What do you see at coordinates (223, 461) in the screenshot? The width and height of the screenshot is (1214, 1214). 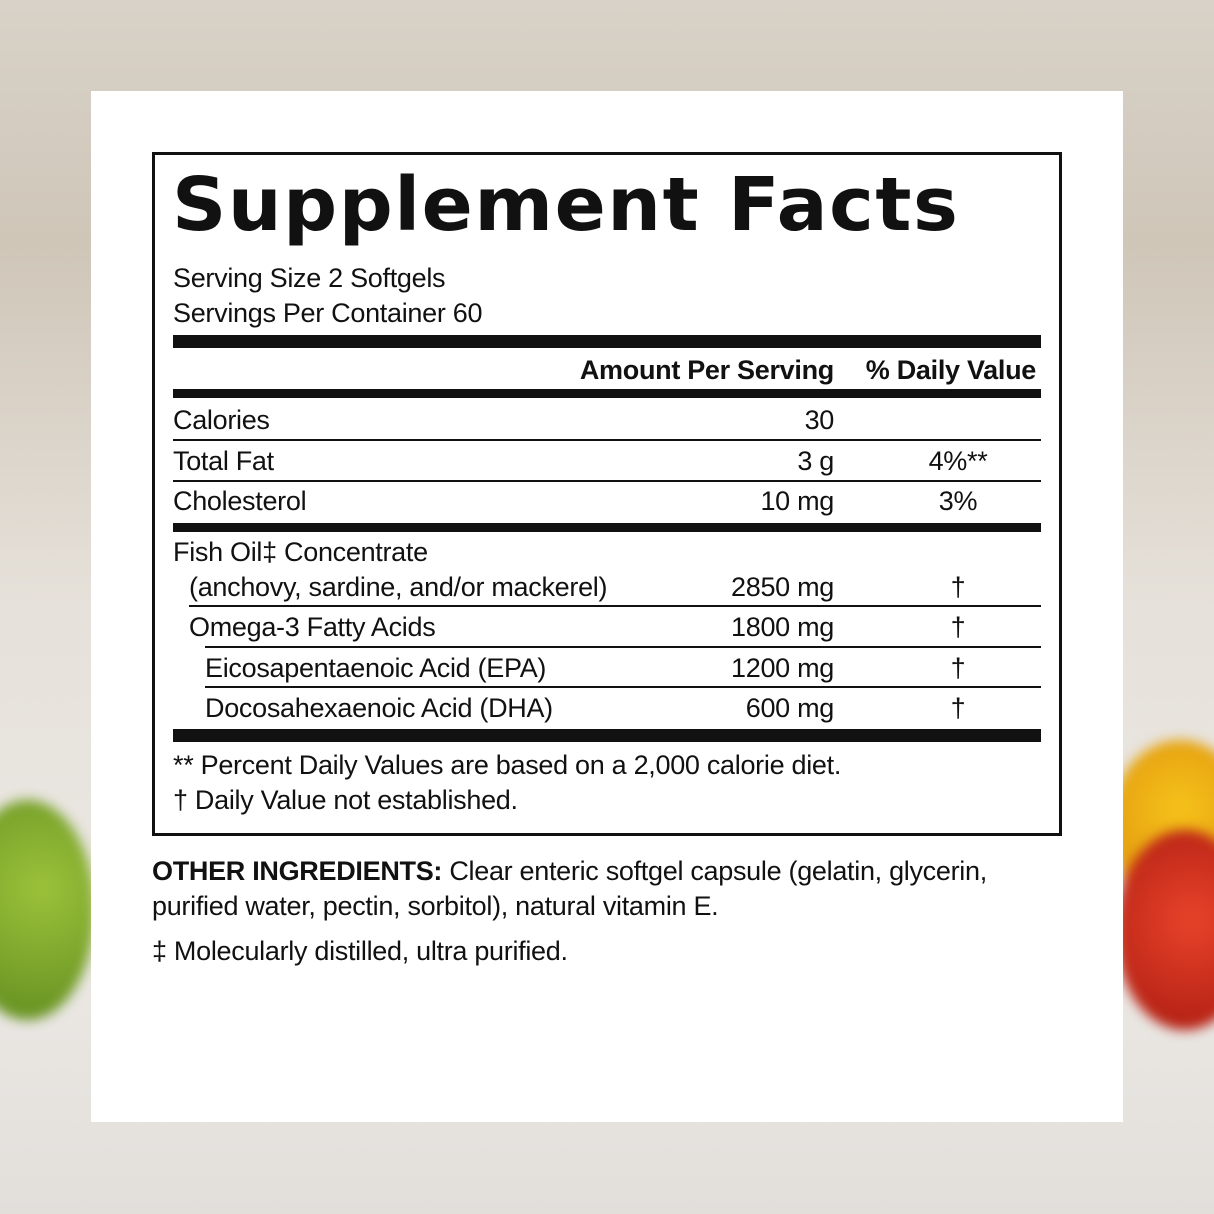 I see `nutrient-name: Total Fat` at bounding box center [223, 461].